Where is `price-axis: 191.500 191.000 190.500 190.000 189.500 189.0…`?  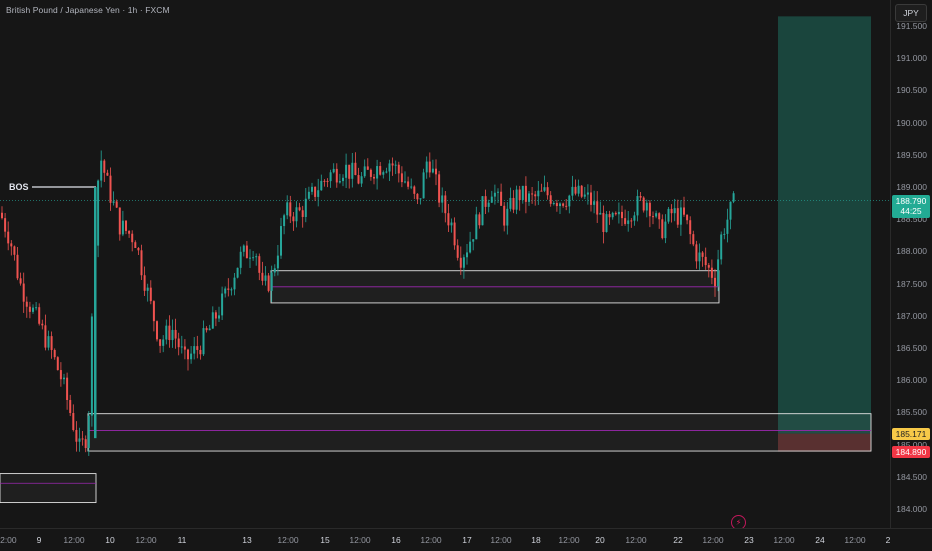 price-axis: 191.500 191.000 190.500 190.000 189.500 189.0… is located at coordinates (911, 264).